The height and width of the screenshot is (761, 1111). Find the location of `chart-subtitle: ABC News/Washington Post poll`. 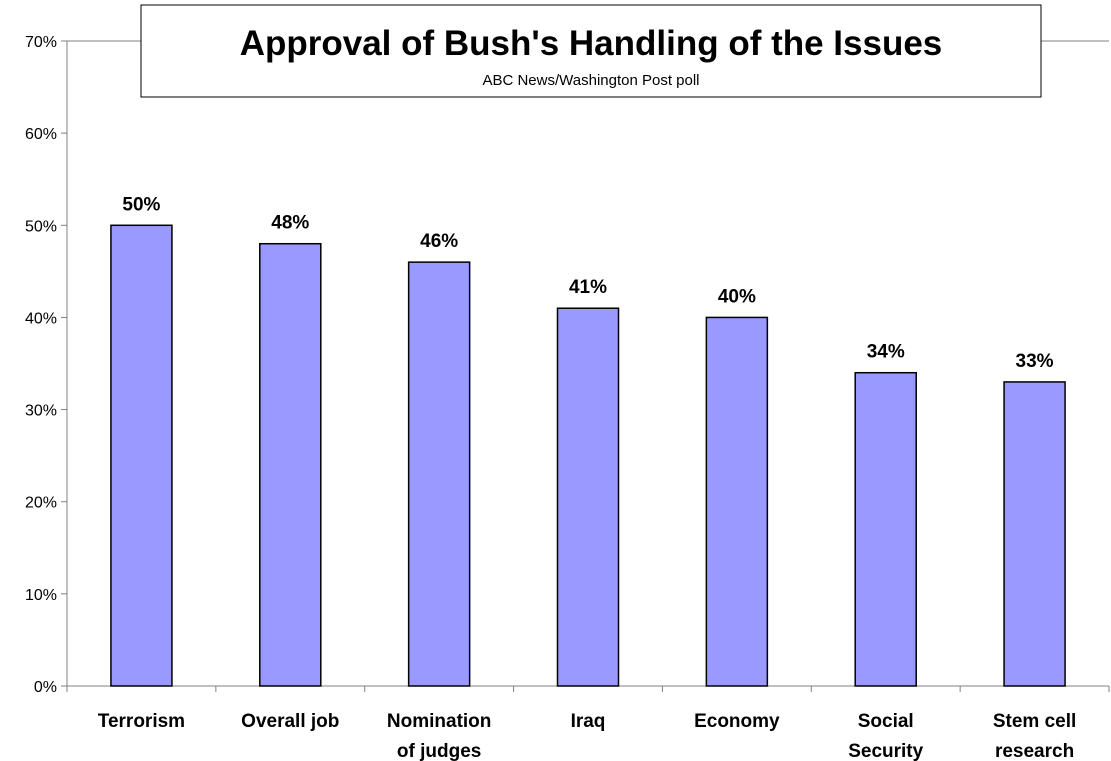

chart-subtitle: ABC News/Washington Post poll is located at coordinates (590, 80).